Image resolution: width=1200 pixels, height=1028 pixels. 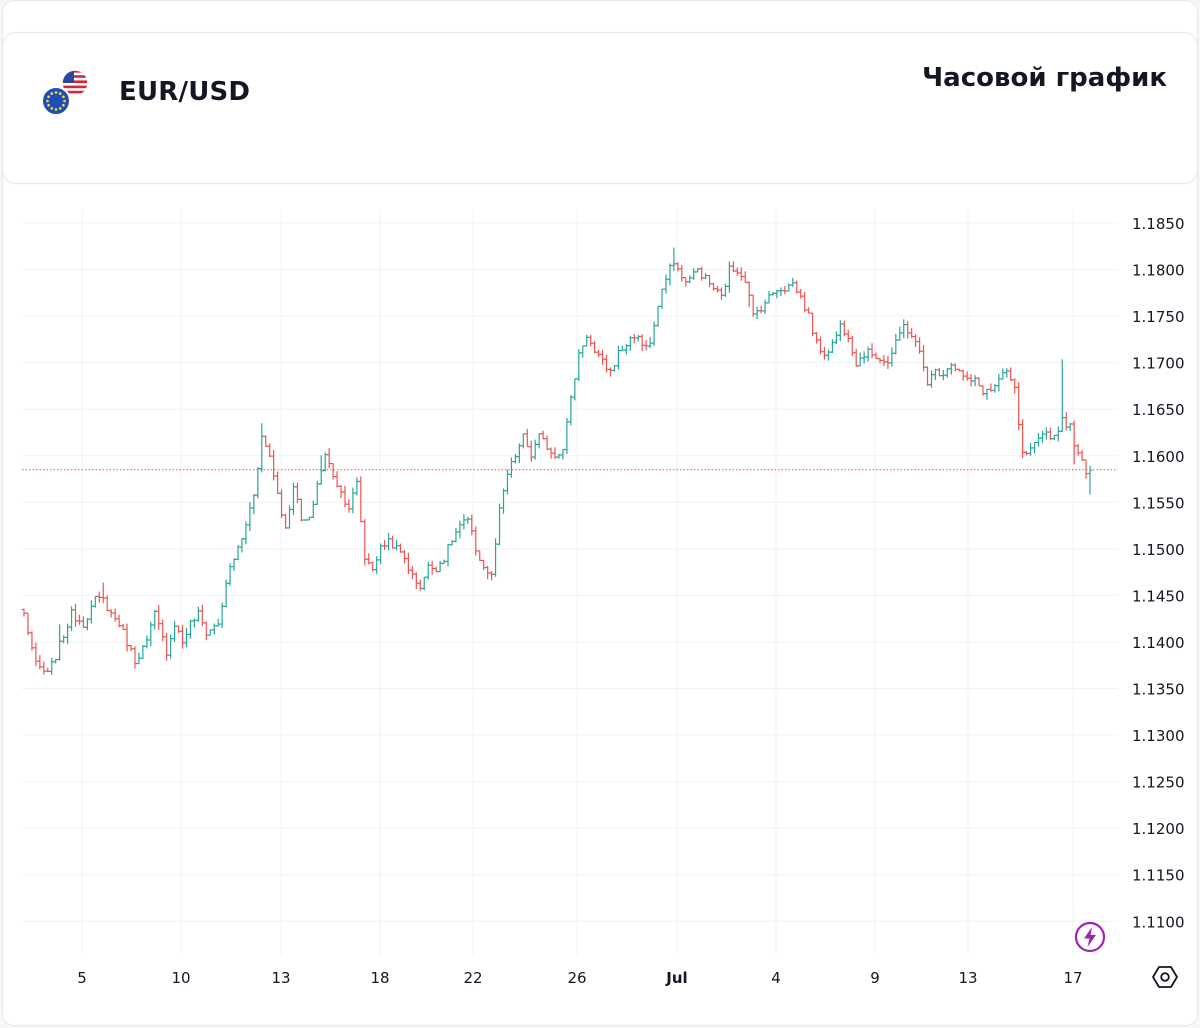 What do you see at coordinates (600, 108) in the screenshot?
I see `chart-header: EUR/USD Часовой график` at bounding box center [600, 108].